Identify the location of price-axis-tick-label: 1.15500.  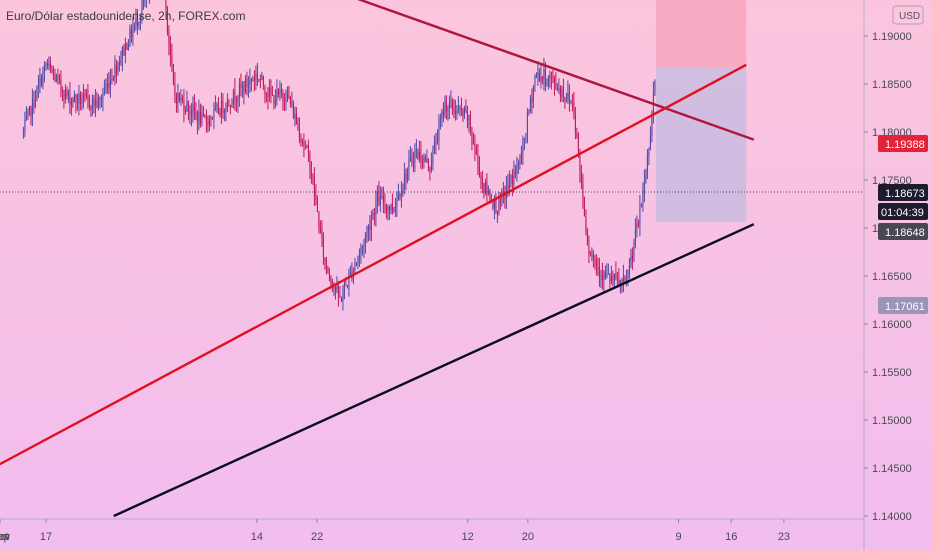
(892, 373).